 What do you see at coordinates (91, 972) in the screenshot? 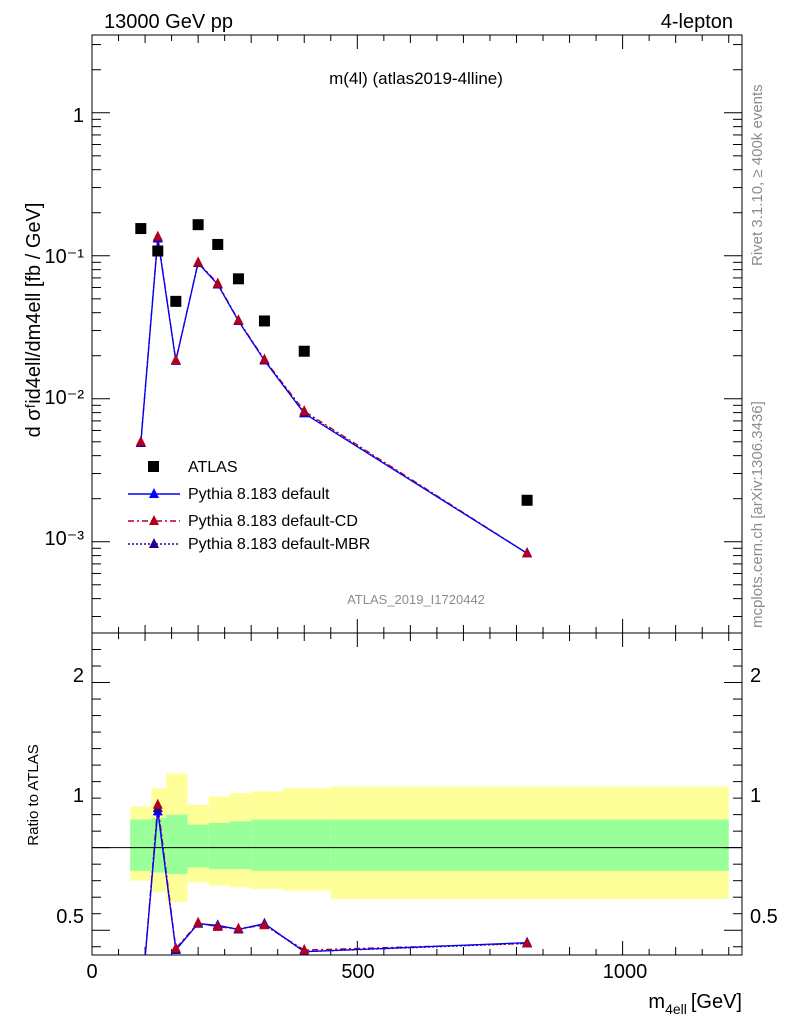
I see `x-tick-label-0: 0` at bounding box center [91, 972].